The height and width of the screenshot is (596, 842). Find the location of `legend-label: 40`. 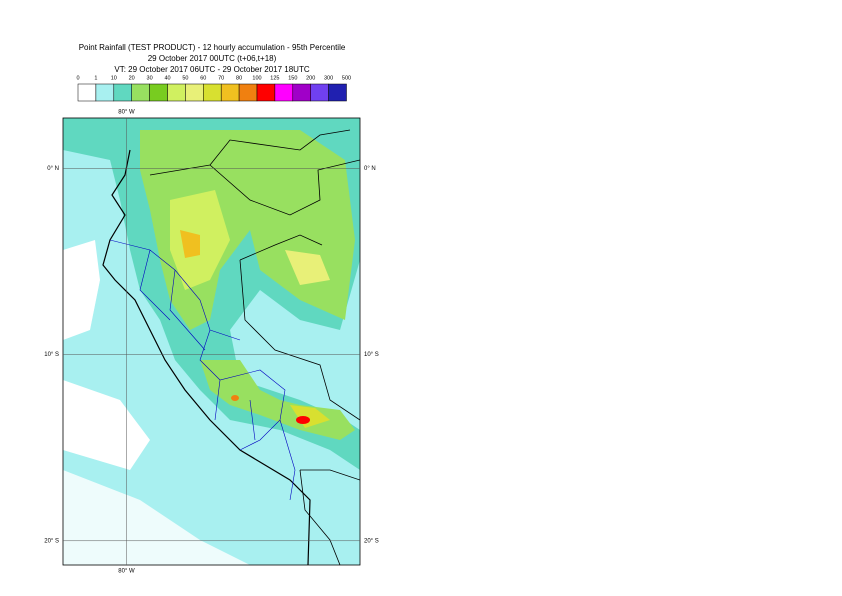

legend-label: 40 is located at coordinates (167, 78).